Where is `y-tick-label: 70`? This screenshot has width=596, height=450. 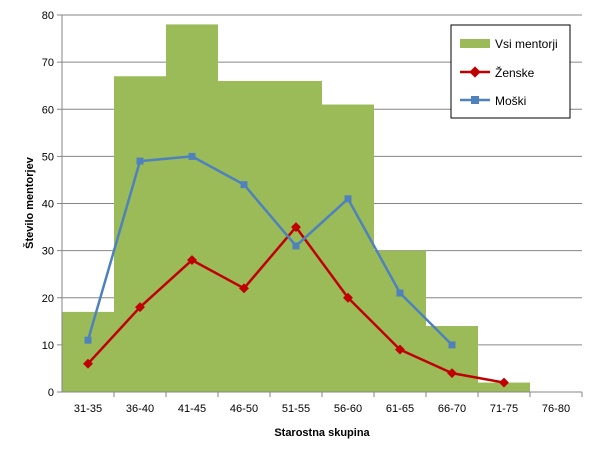
y-tick-label: 70 is located at coordinates (48, 63).